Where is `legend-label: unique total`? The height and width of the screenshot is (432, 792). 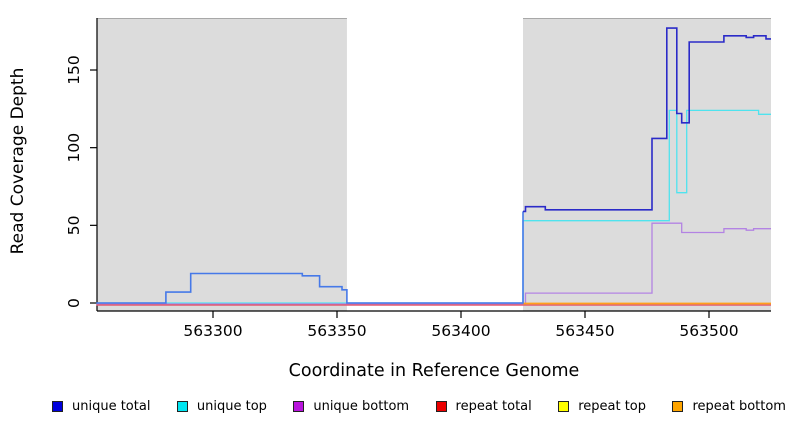
legend-label: unique total is located at coordinates (111, 406).